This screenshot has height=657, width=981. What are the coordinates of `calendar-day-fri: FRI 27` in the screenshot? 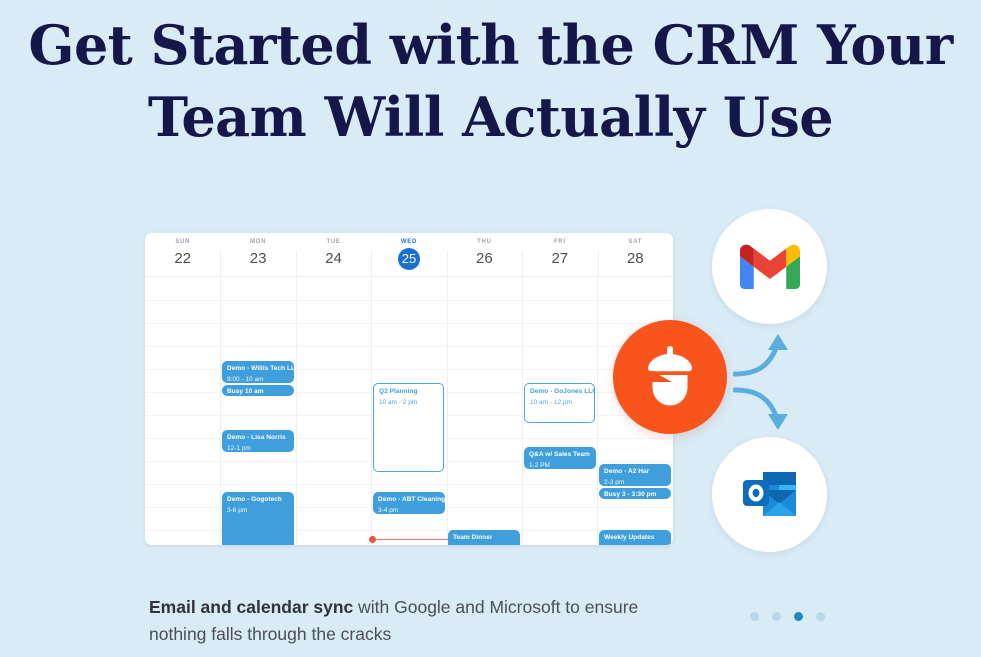 It's located at (559, 255).